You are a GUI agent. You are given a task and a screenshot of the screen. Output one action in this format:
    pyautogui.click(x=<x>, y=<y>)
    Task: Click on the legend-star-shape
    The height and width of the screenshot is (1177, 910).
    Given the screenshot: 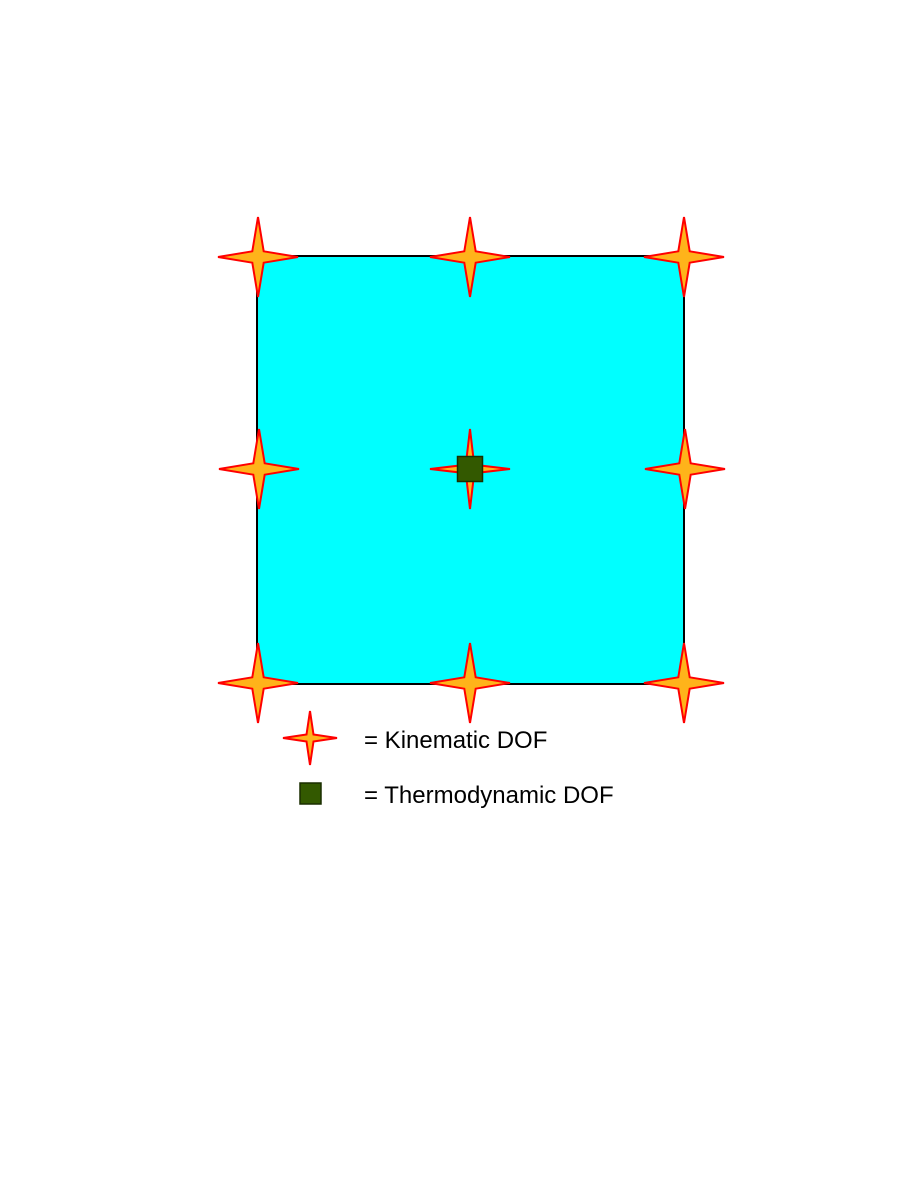 What is the action you would take?
    pyautogui.click(x=310, y=738)
    